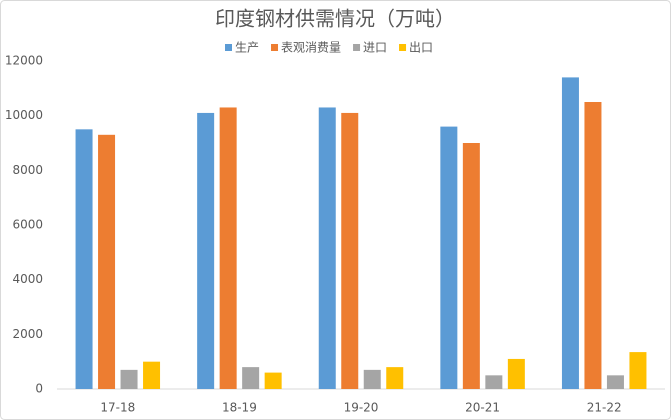  What do you see at coordinates (311, 48) in the screenshot?
I see `legend-label: 表观消费量` at bounding box center [311, 48].